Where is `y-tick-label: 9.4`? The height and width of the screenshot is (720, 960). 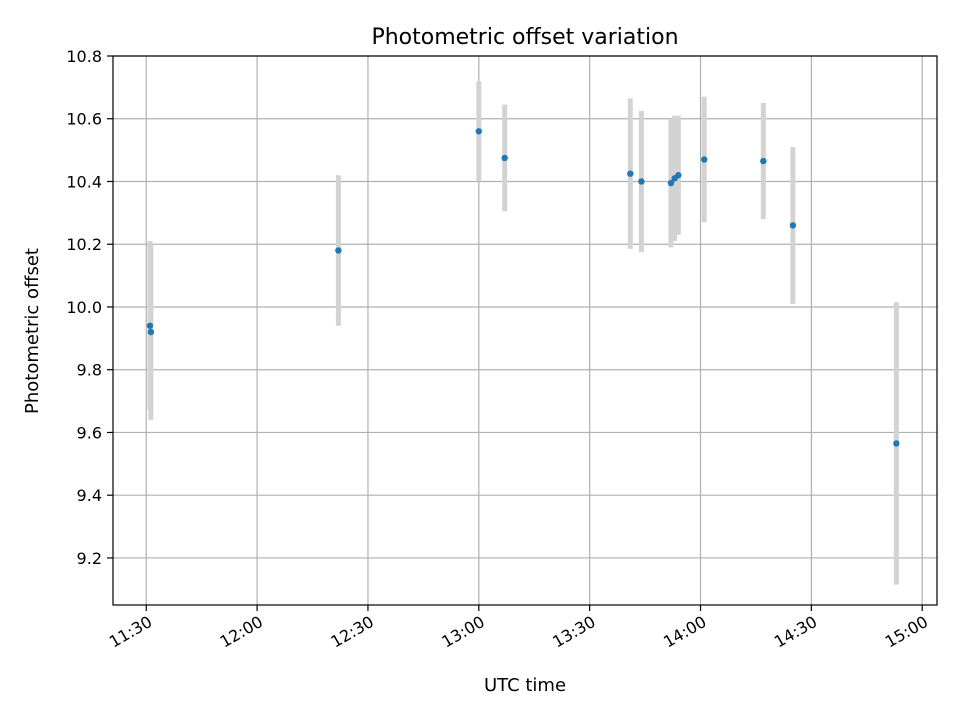 y-tick-label: 9.4 is located at coordinates (89, 495).